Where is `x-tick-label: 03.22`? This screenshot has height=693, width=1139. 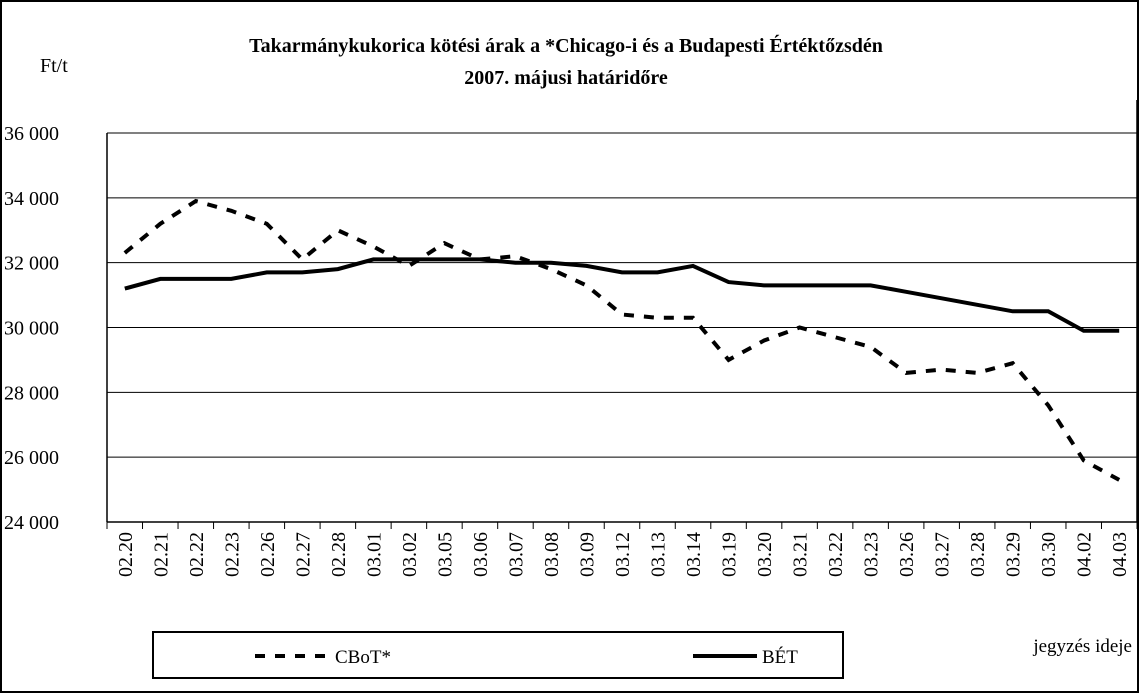
x-tick-label: 03.22 is located at coordinates (836, 554).